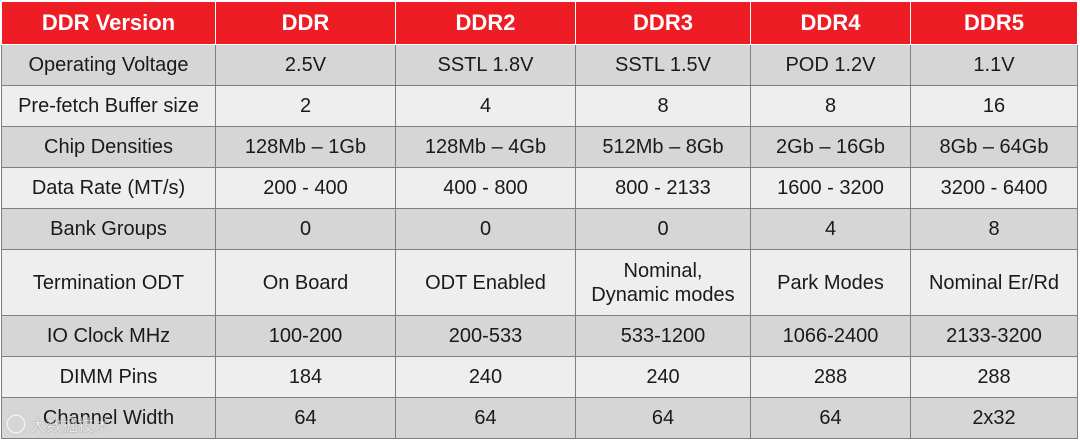  I want to click on table-cell: 184, so click(305, 377).